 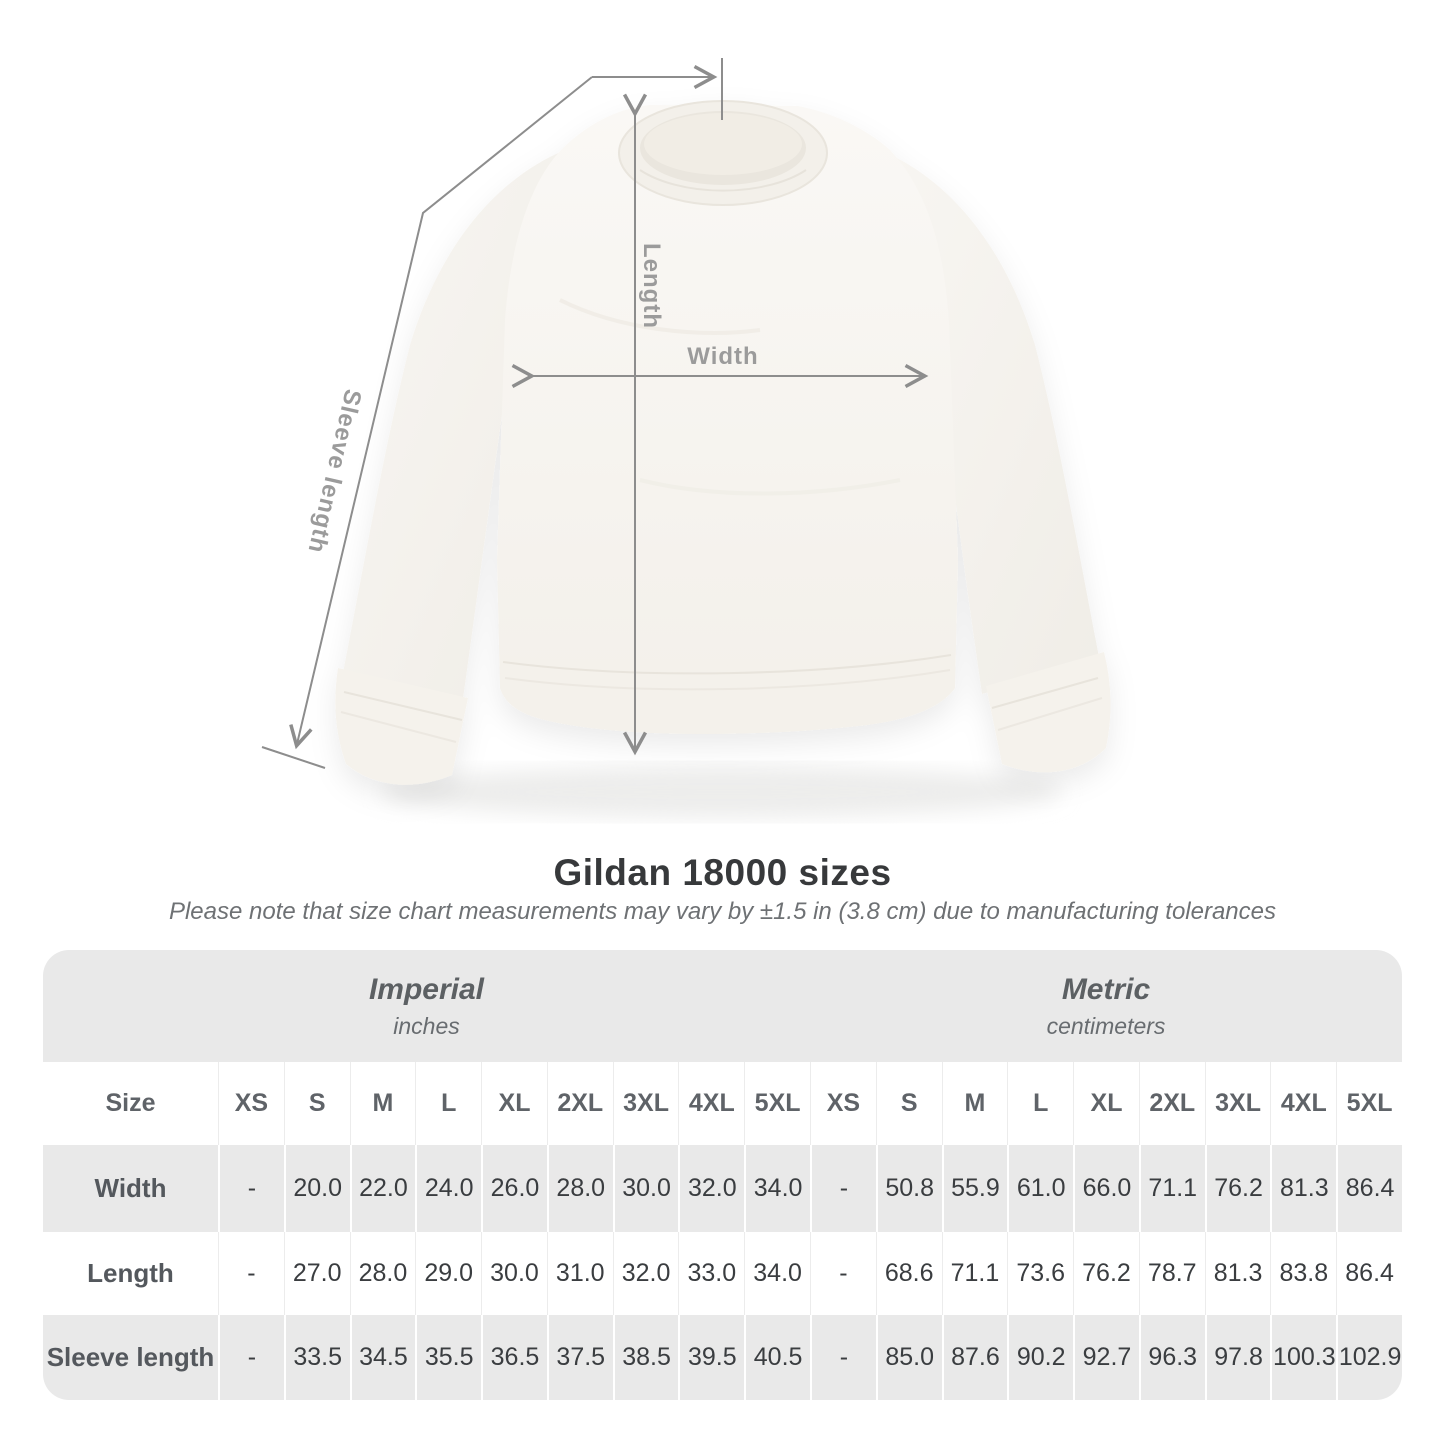 I want to click on table-cell: 55.9, so click(x=974, y=1188).